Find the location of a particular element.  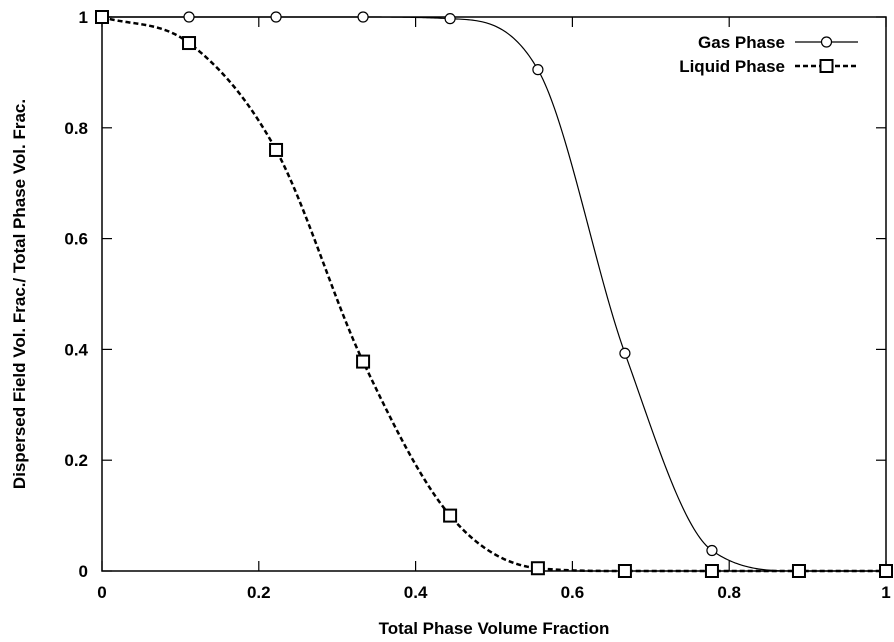

legend-marker-liquid is located at coordinates (826, 66).